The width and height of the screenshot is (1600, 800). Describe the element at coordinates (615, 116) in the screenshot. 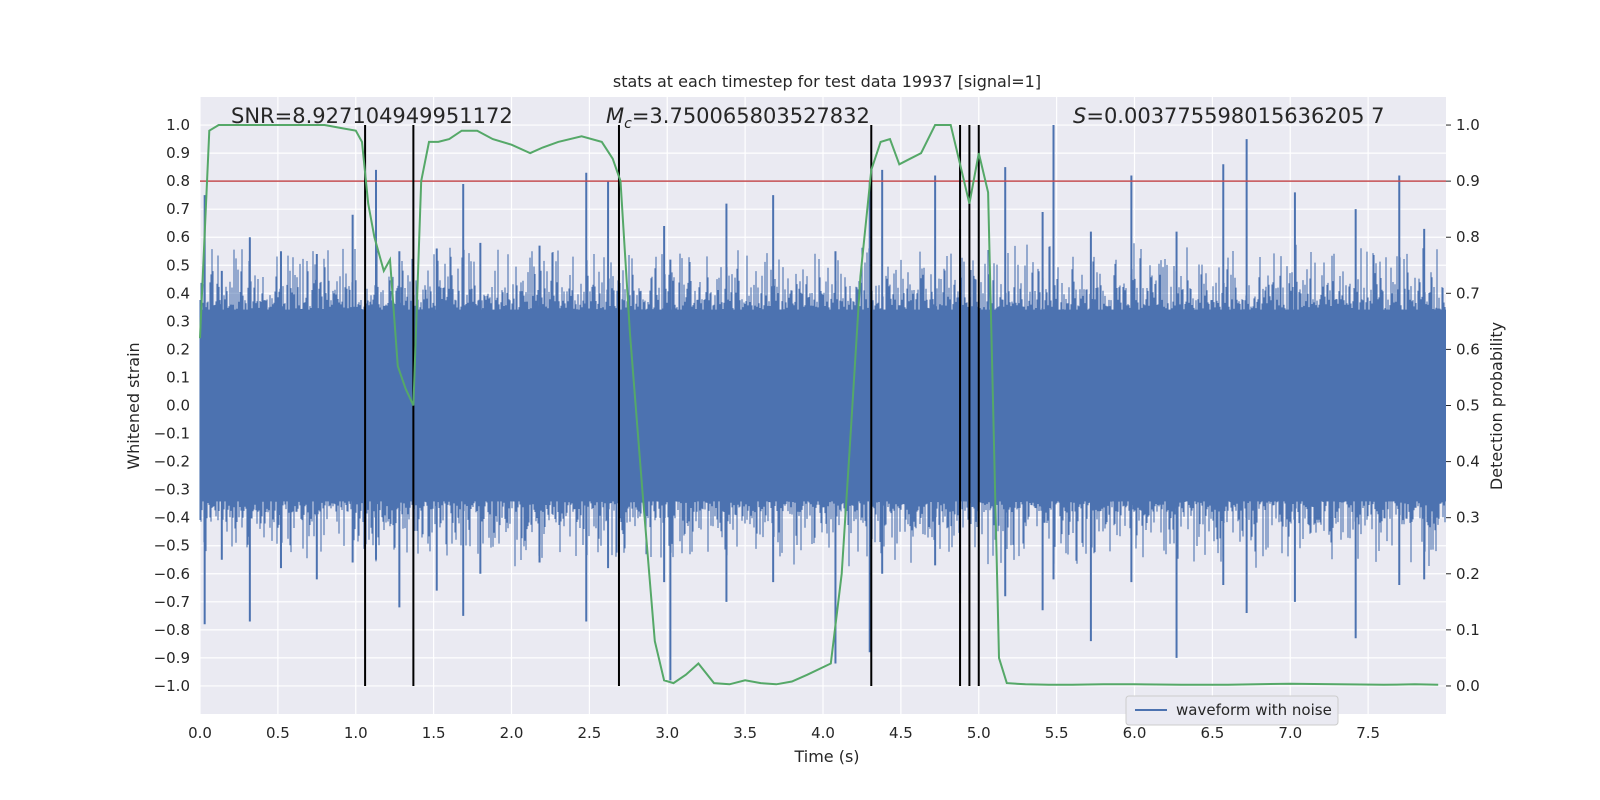

I see `chirp-mass-symbol: M` at that location.